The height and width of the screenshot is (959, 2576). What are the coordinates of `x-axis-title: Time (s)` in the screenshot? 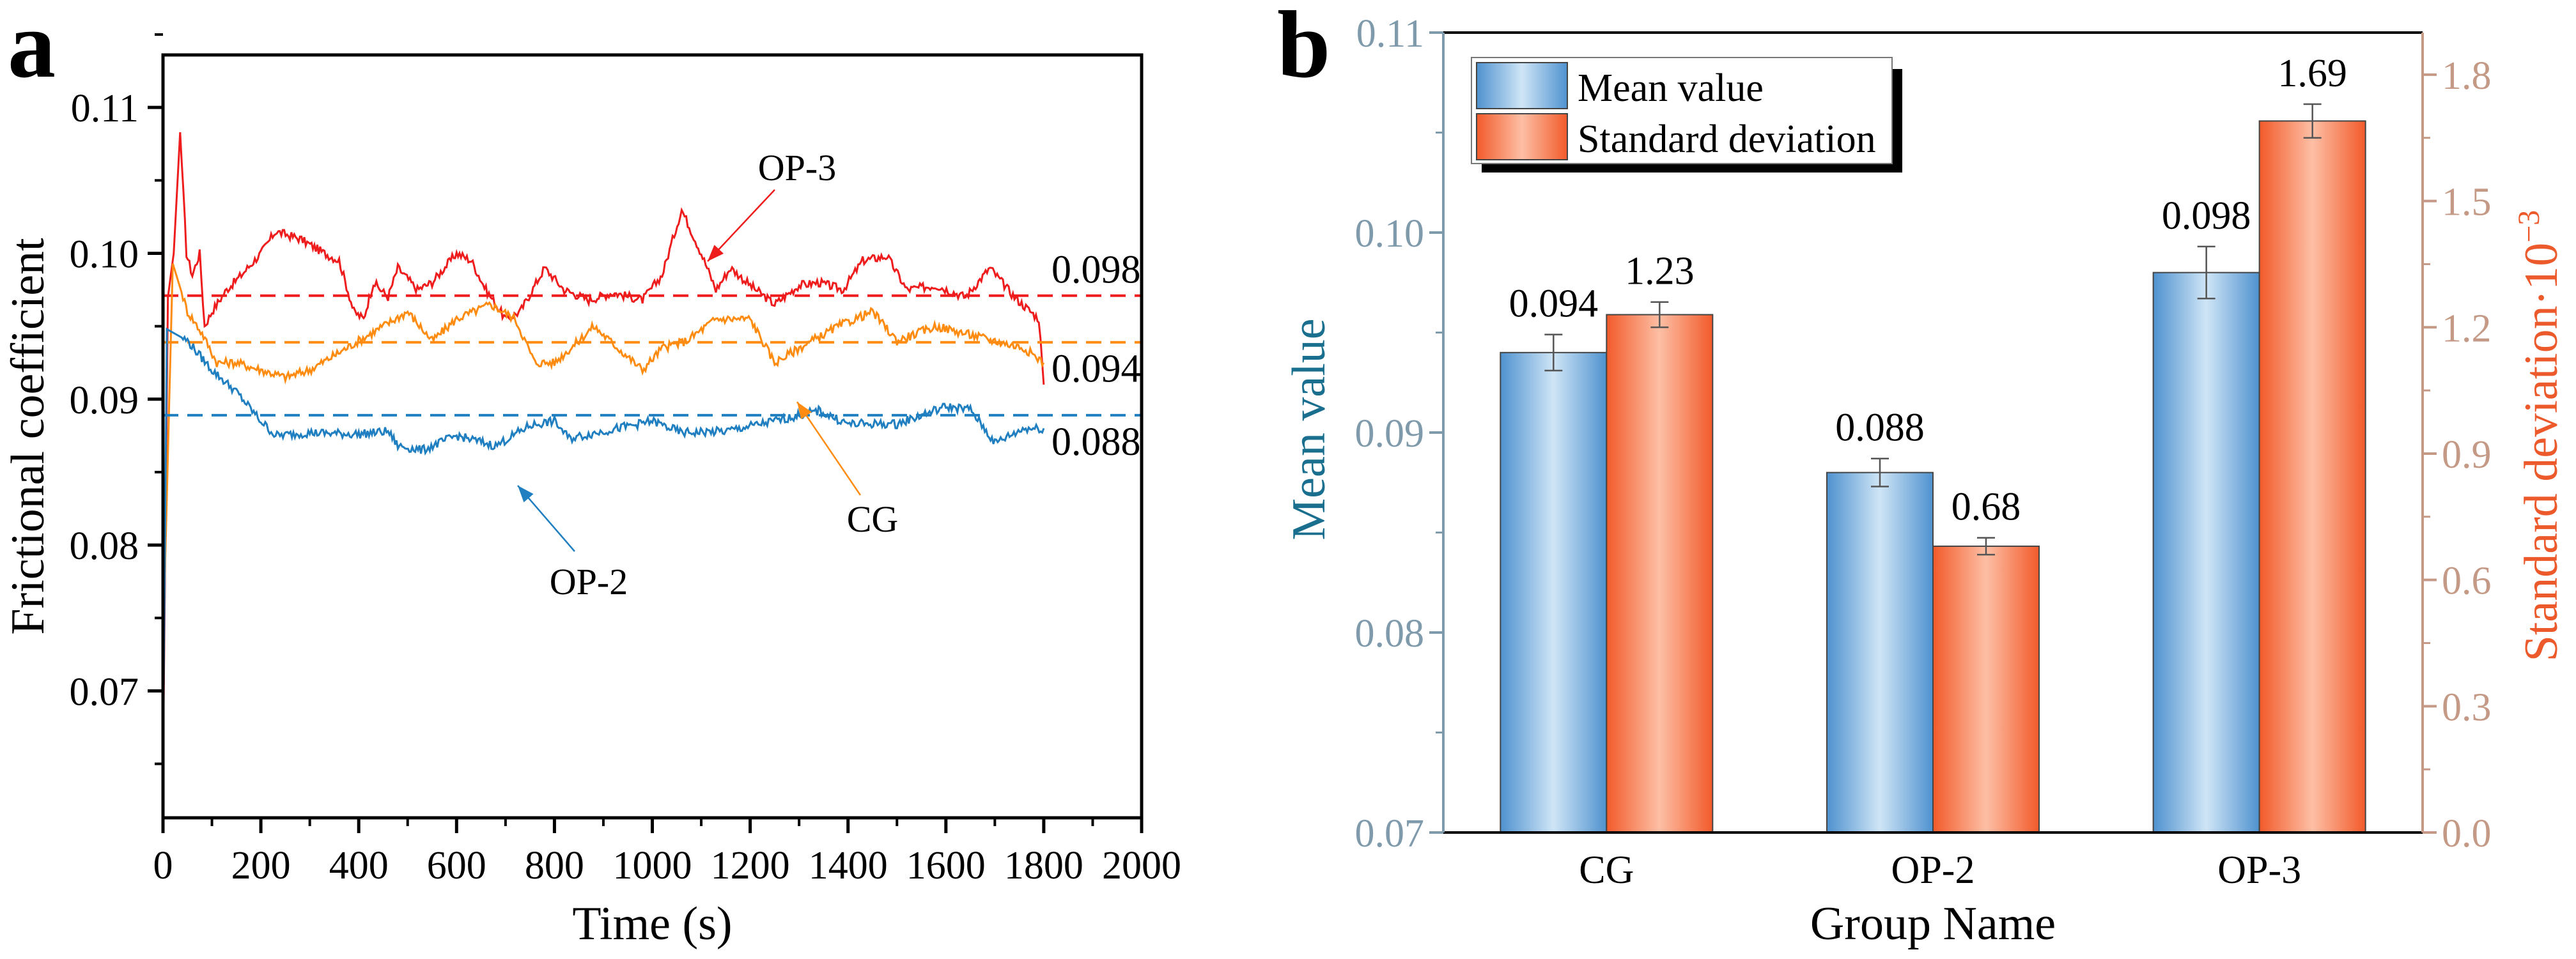 It's located at (652, 924).